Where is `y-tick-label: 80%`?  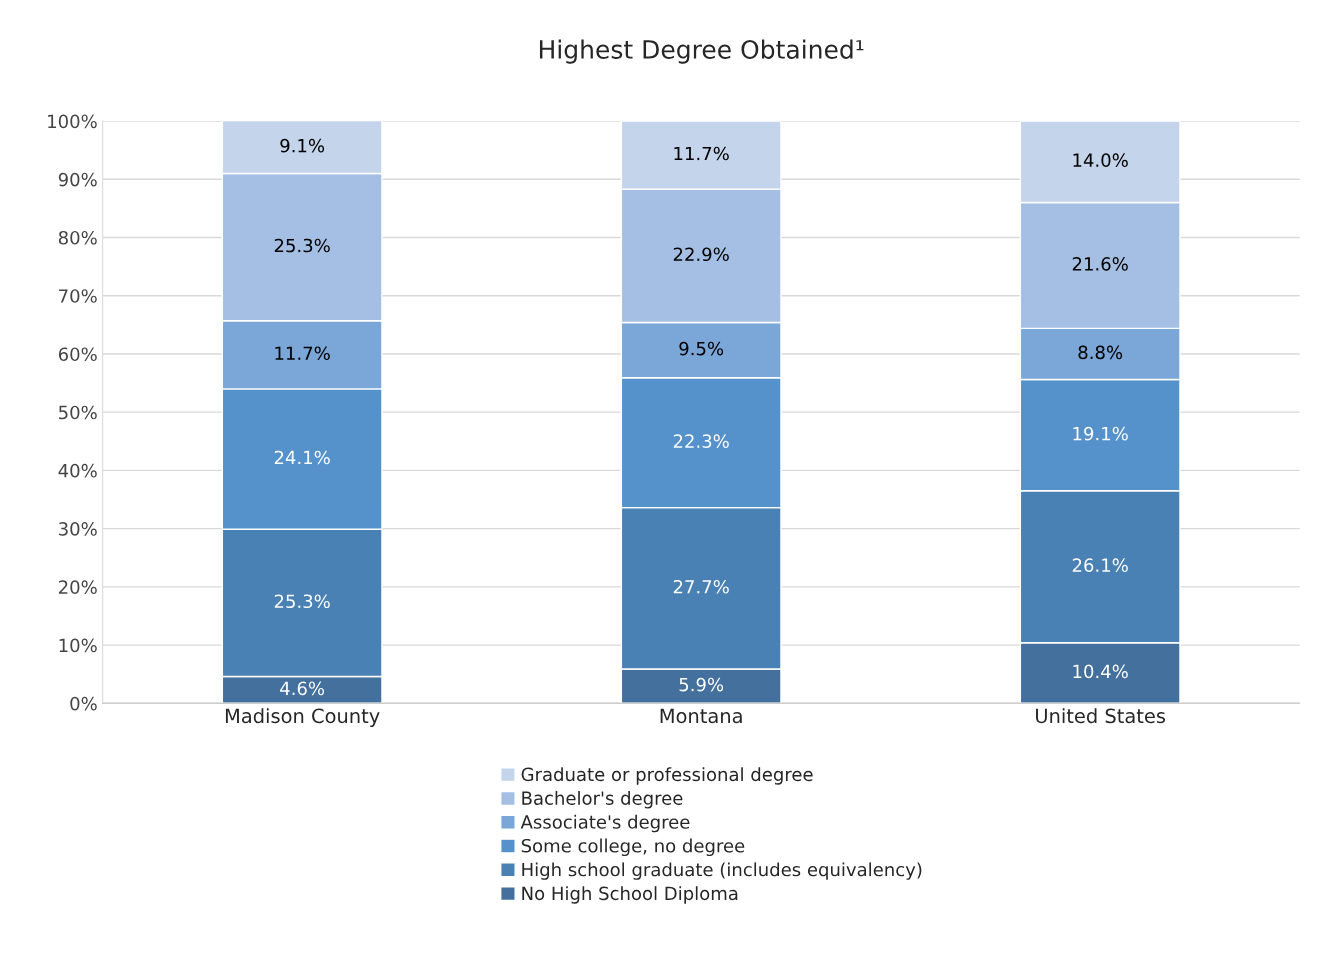 y-tick-label: 80% is located at coordinates (77, 237).